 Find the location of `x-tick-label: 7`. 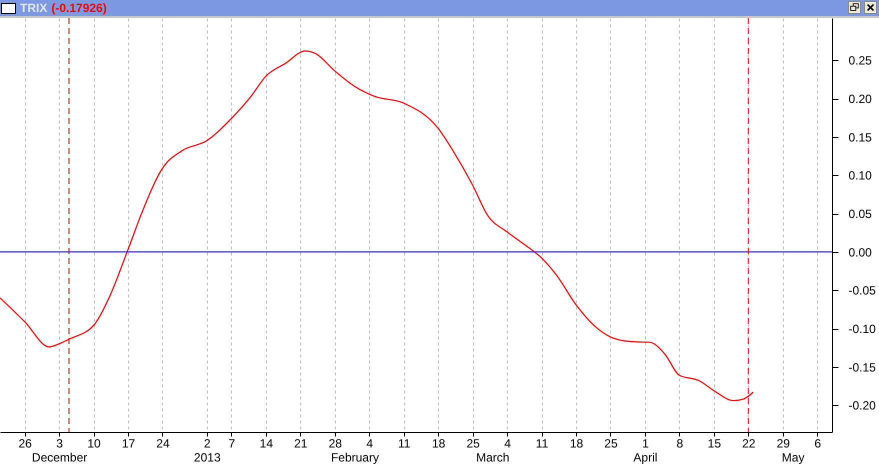

x-tick-label: 7 is located at coordinates (232, 443).